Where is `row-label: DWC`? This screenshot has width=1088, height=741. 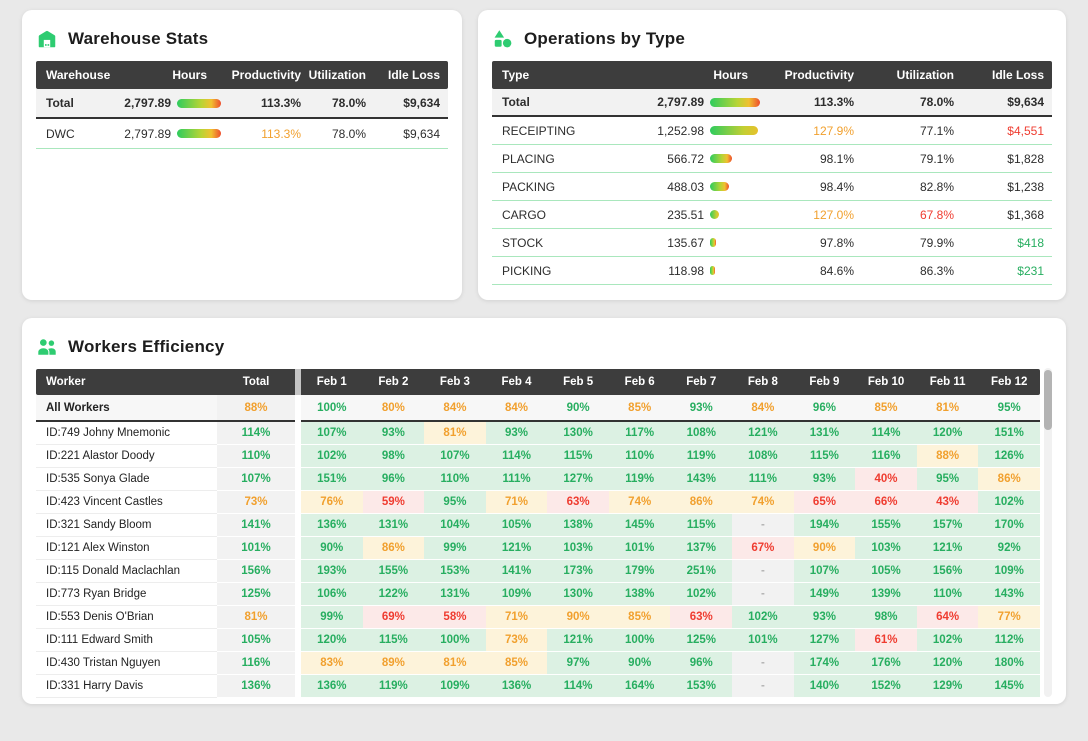 row-label: DWC is located at coordinates (60, 133).